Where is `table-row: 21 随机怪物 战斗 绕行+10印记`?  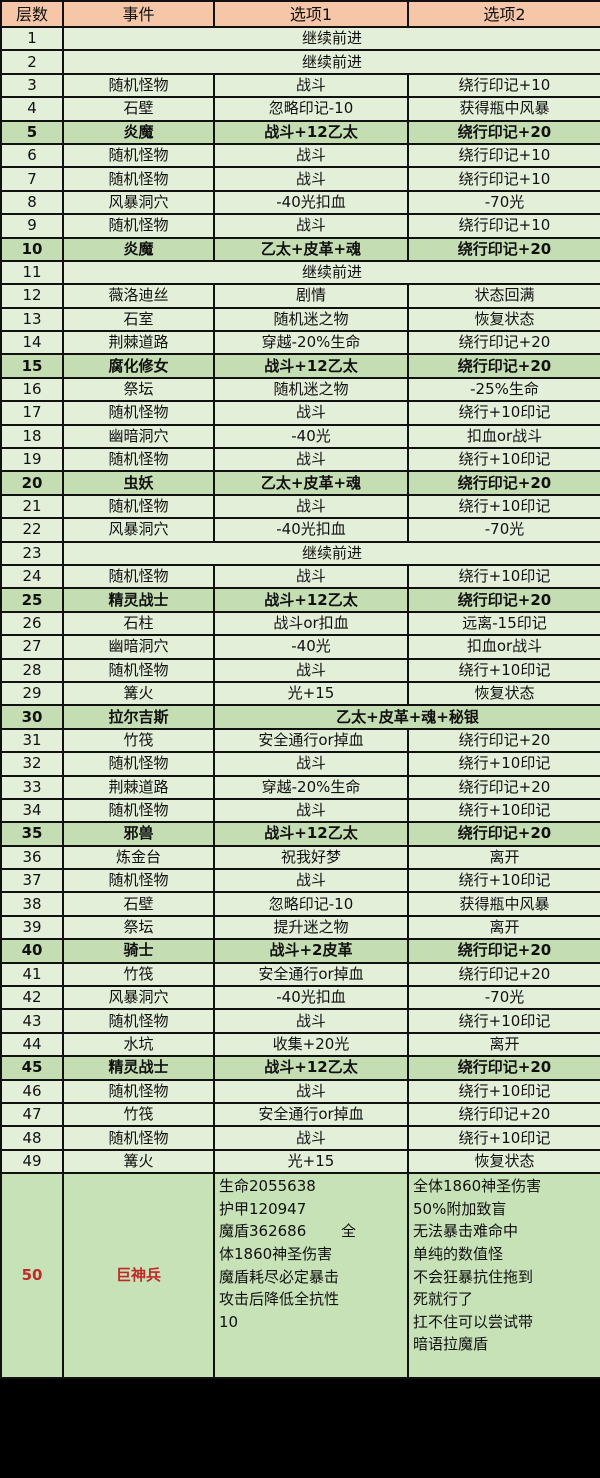
table-row: 21 随机怪物 战斗 绕行+10印记 is located at coordinates (300, 506).